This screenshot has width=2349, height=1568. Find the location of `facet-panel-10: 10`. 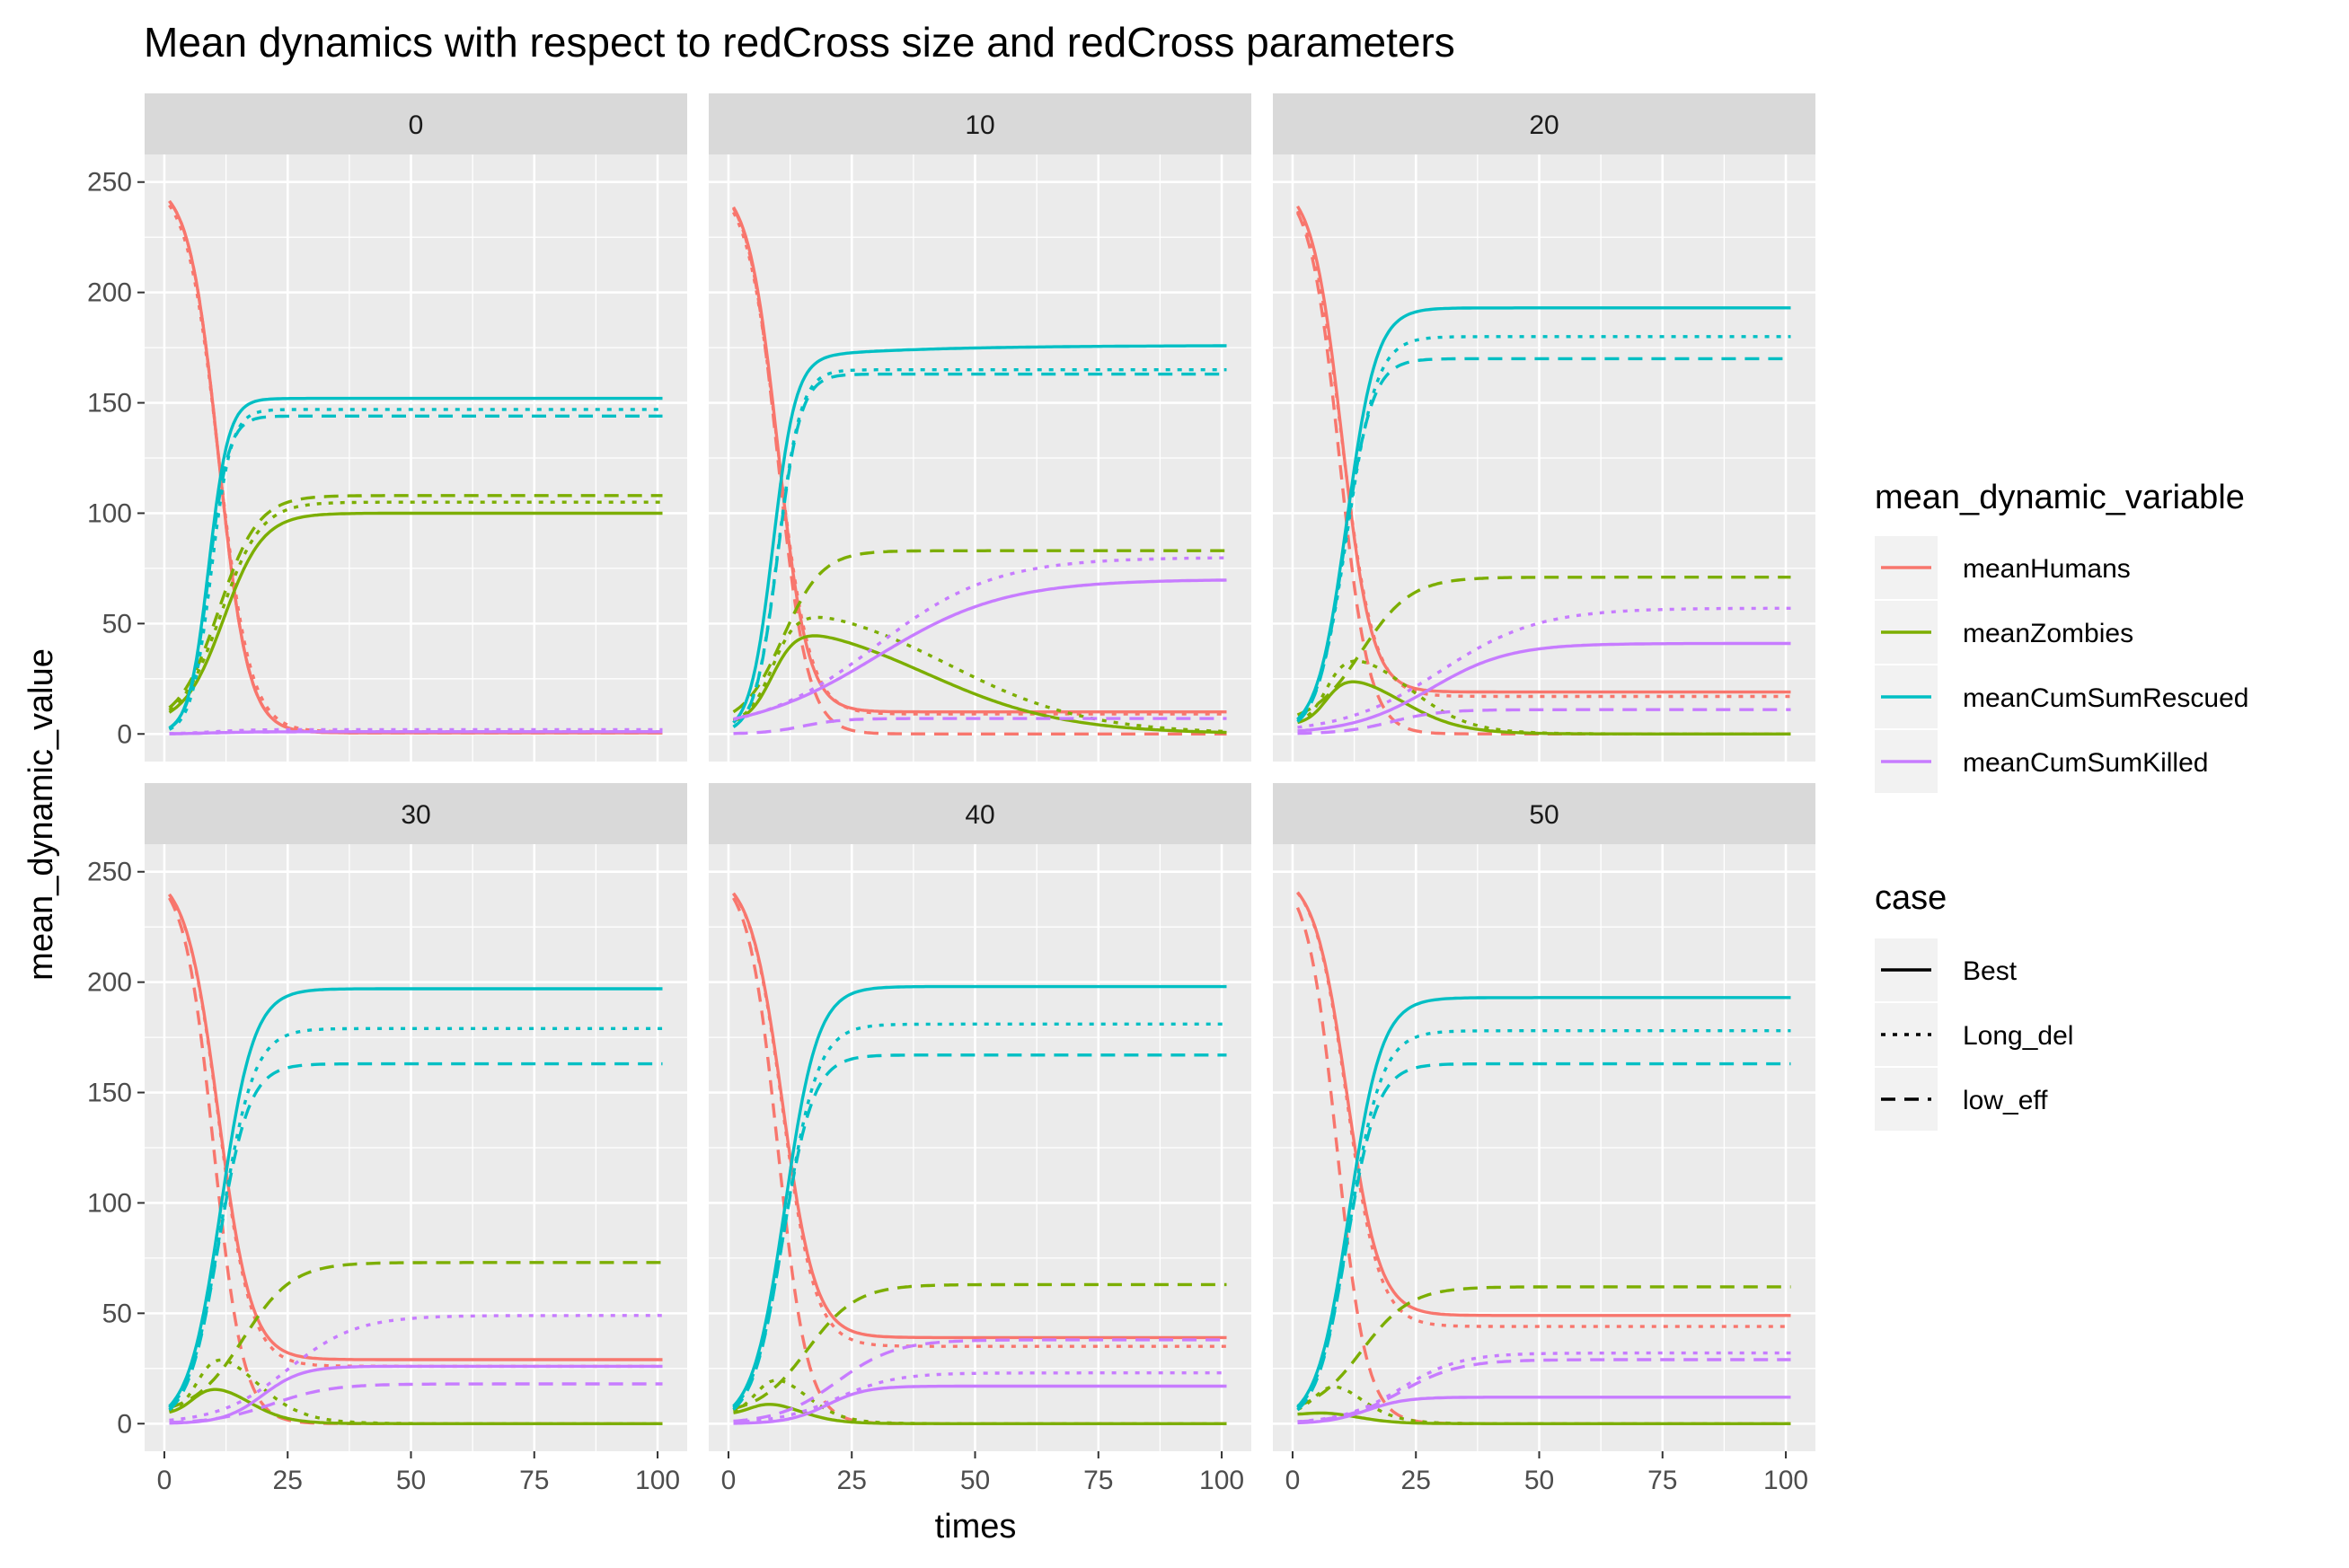

facet-panel-10: 10 is located at coordinates (980, 427).